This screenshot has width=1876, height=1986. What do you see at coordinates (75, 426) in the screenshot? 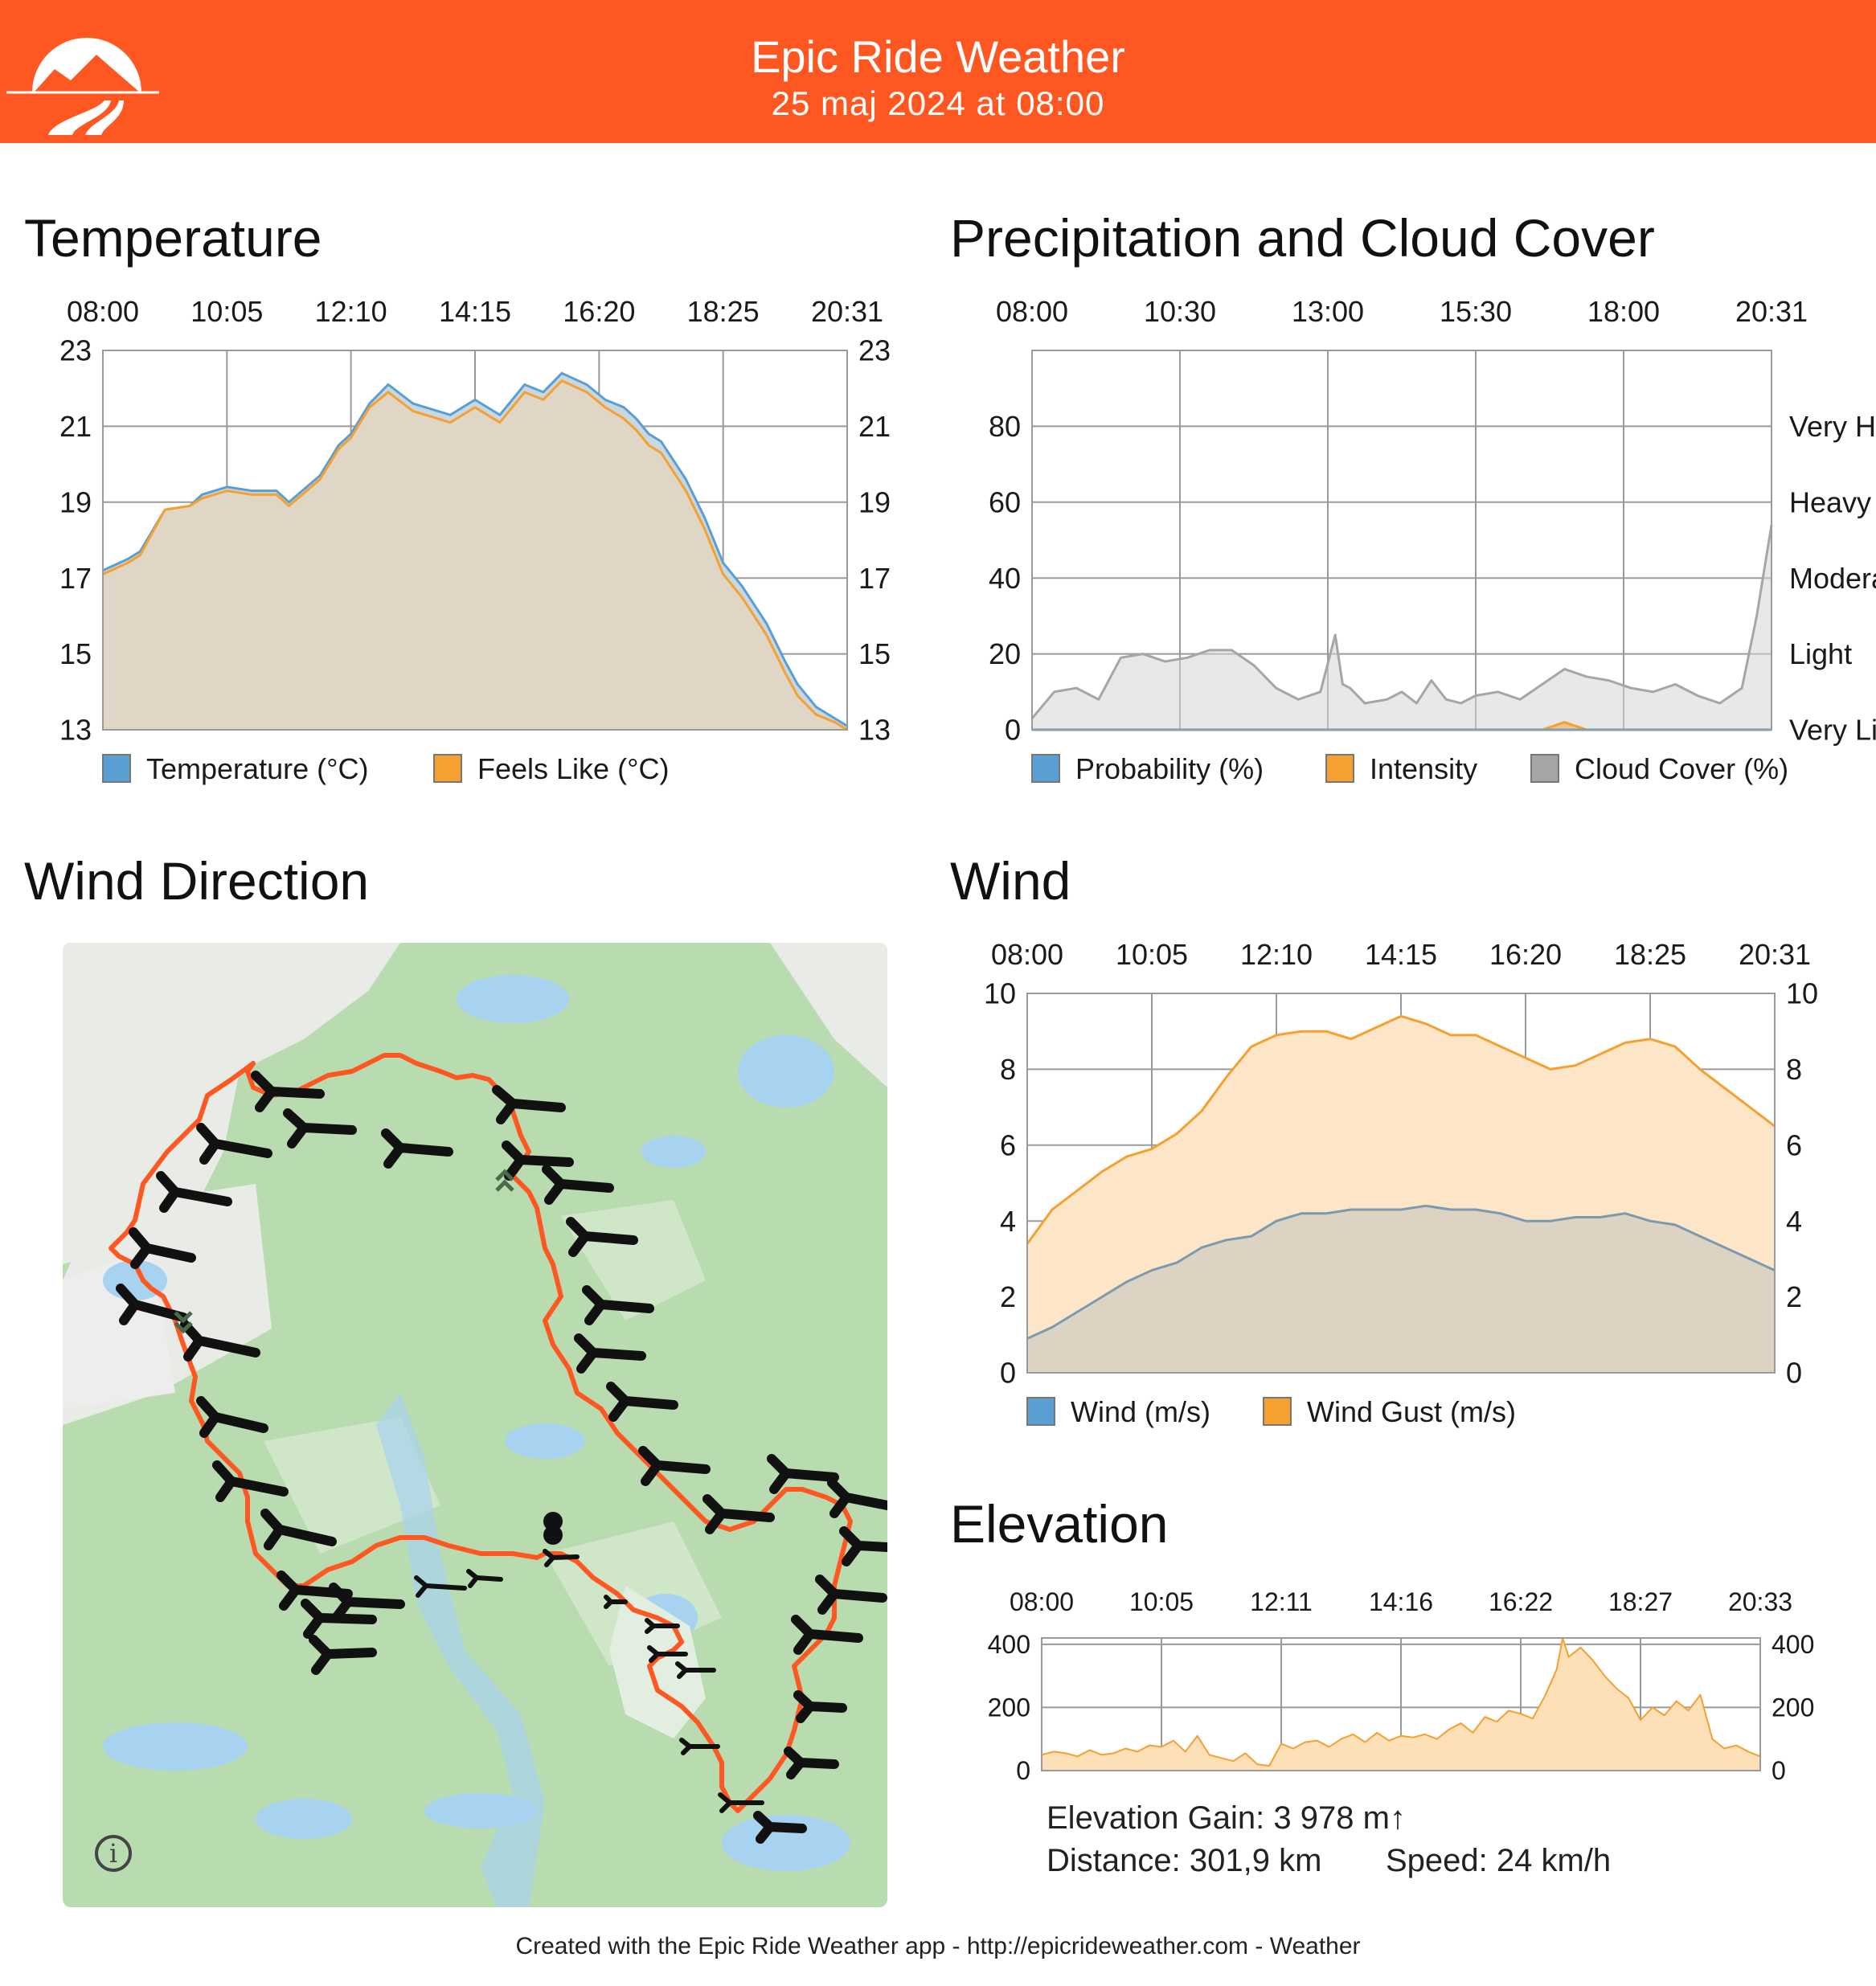
I see `y-tick-label: 21` at bounding box center [75, 426].